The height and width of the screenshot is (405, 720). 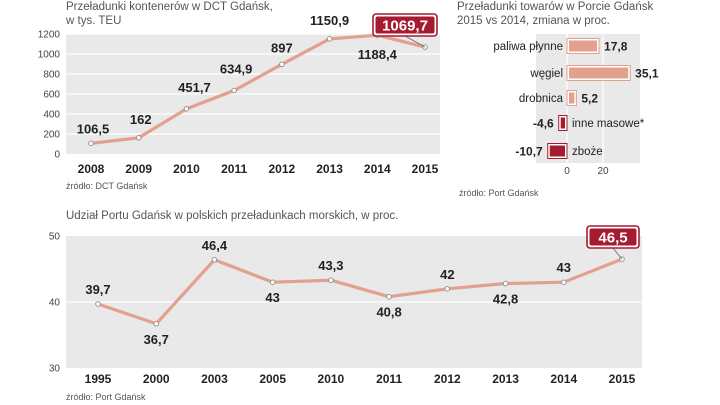 I want to click on dct-y-tick: 600, so click(x=51, y=95).